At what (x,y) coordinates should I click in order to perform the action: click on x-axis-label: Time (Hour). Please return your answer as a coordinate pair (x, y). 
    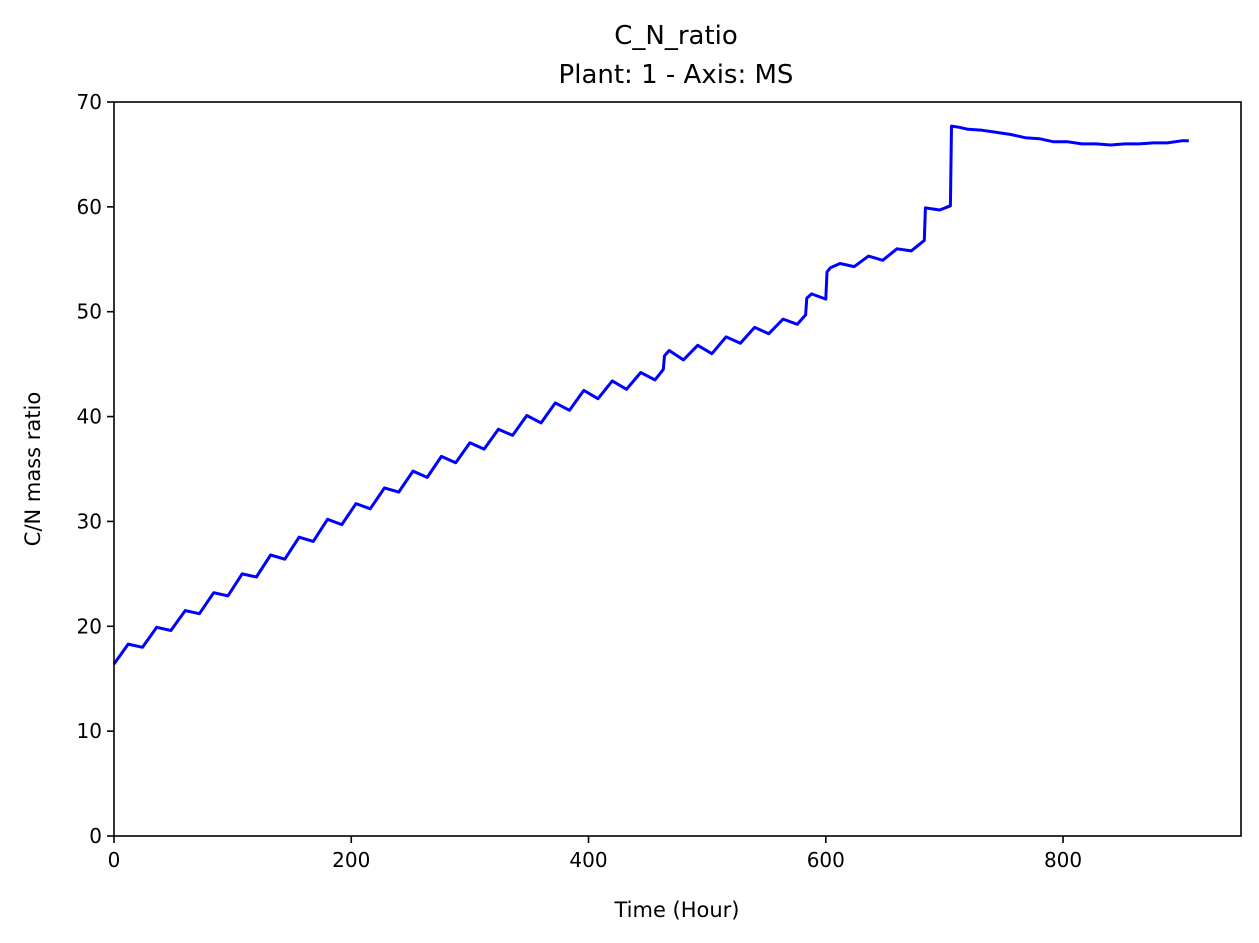
    Looking at the image, I should click on (676, 910).